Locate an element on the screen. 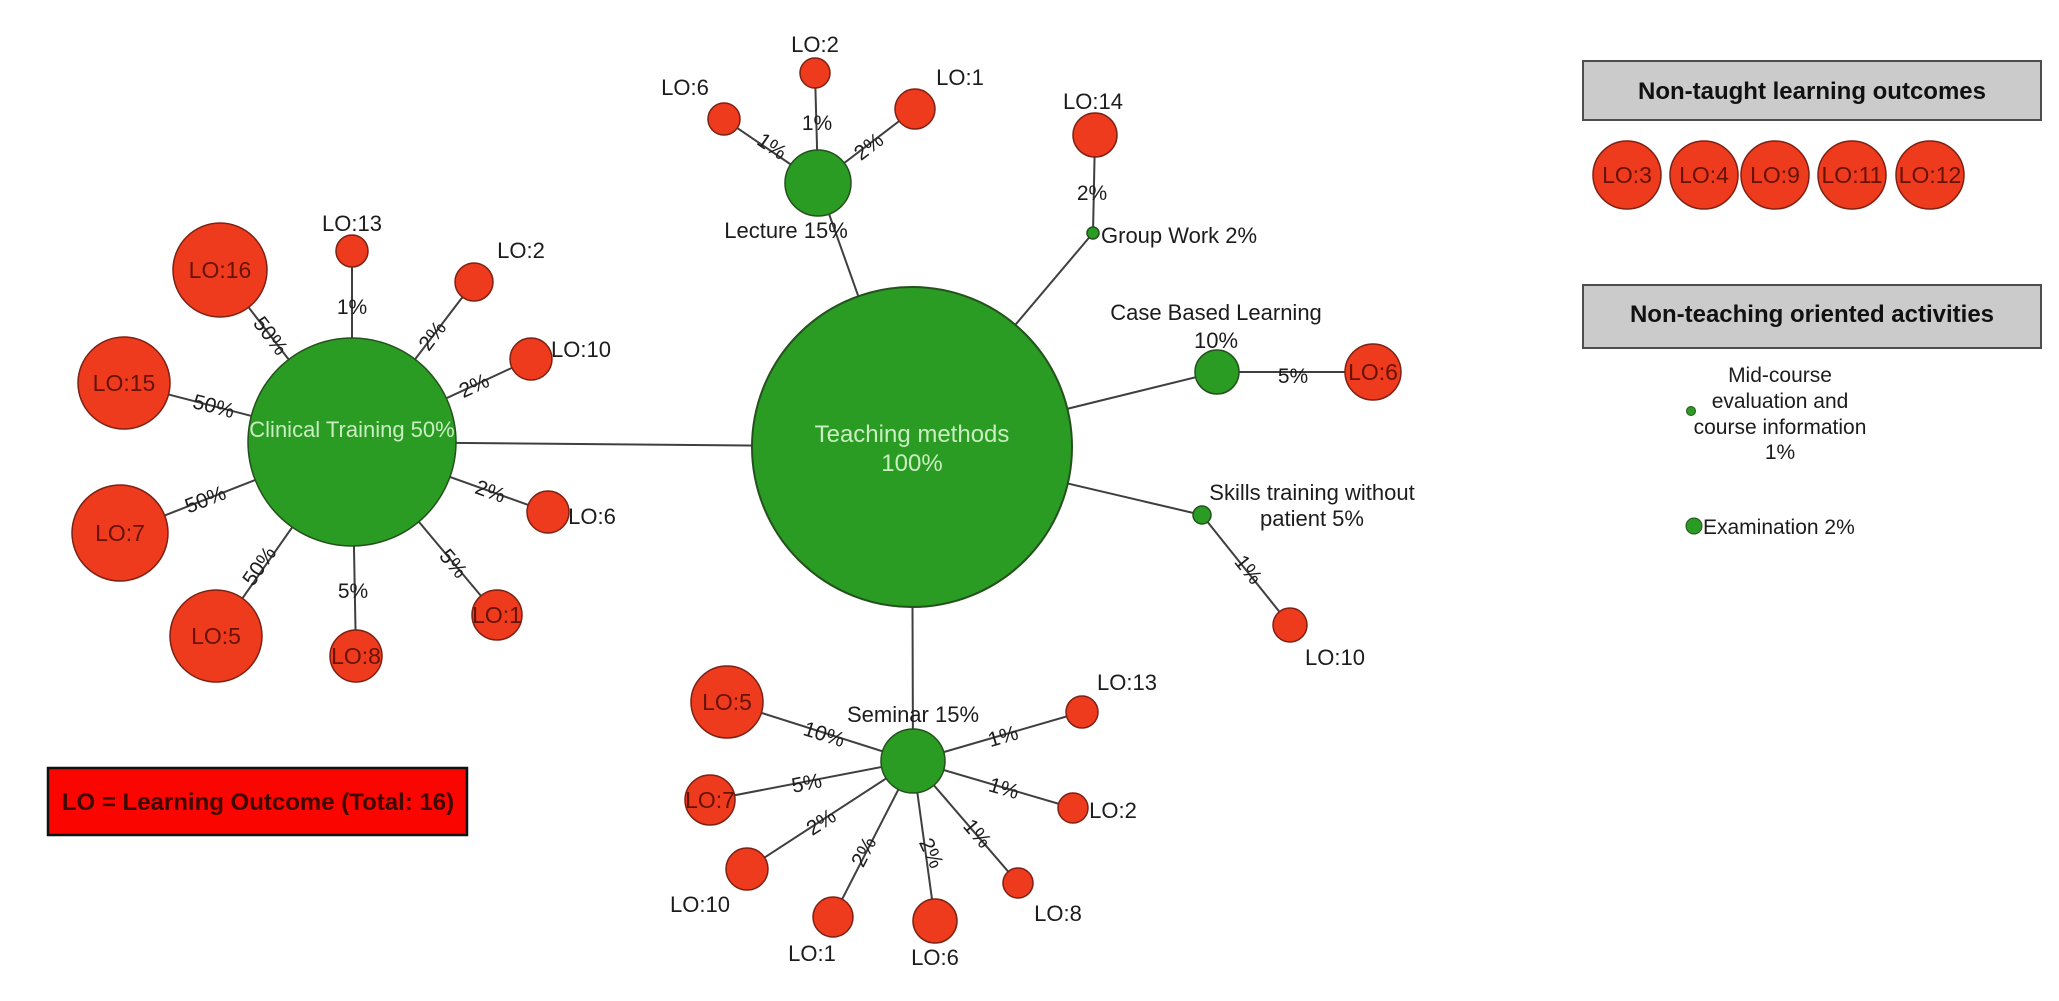 This screenshot has width=2059, height=1001. activity-label-line: Mid-course is located at coordinates (1780, 375).